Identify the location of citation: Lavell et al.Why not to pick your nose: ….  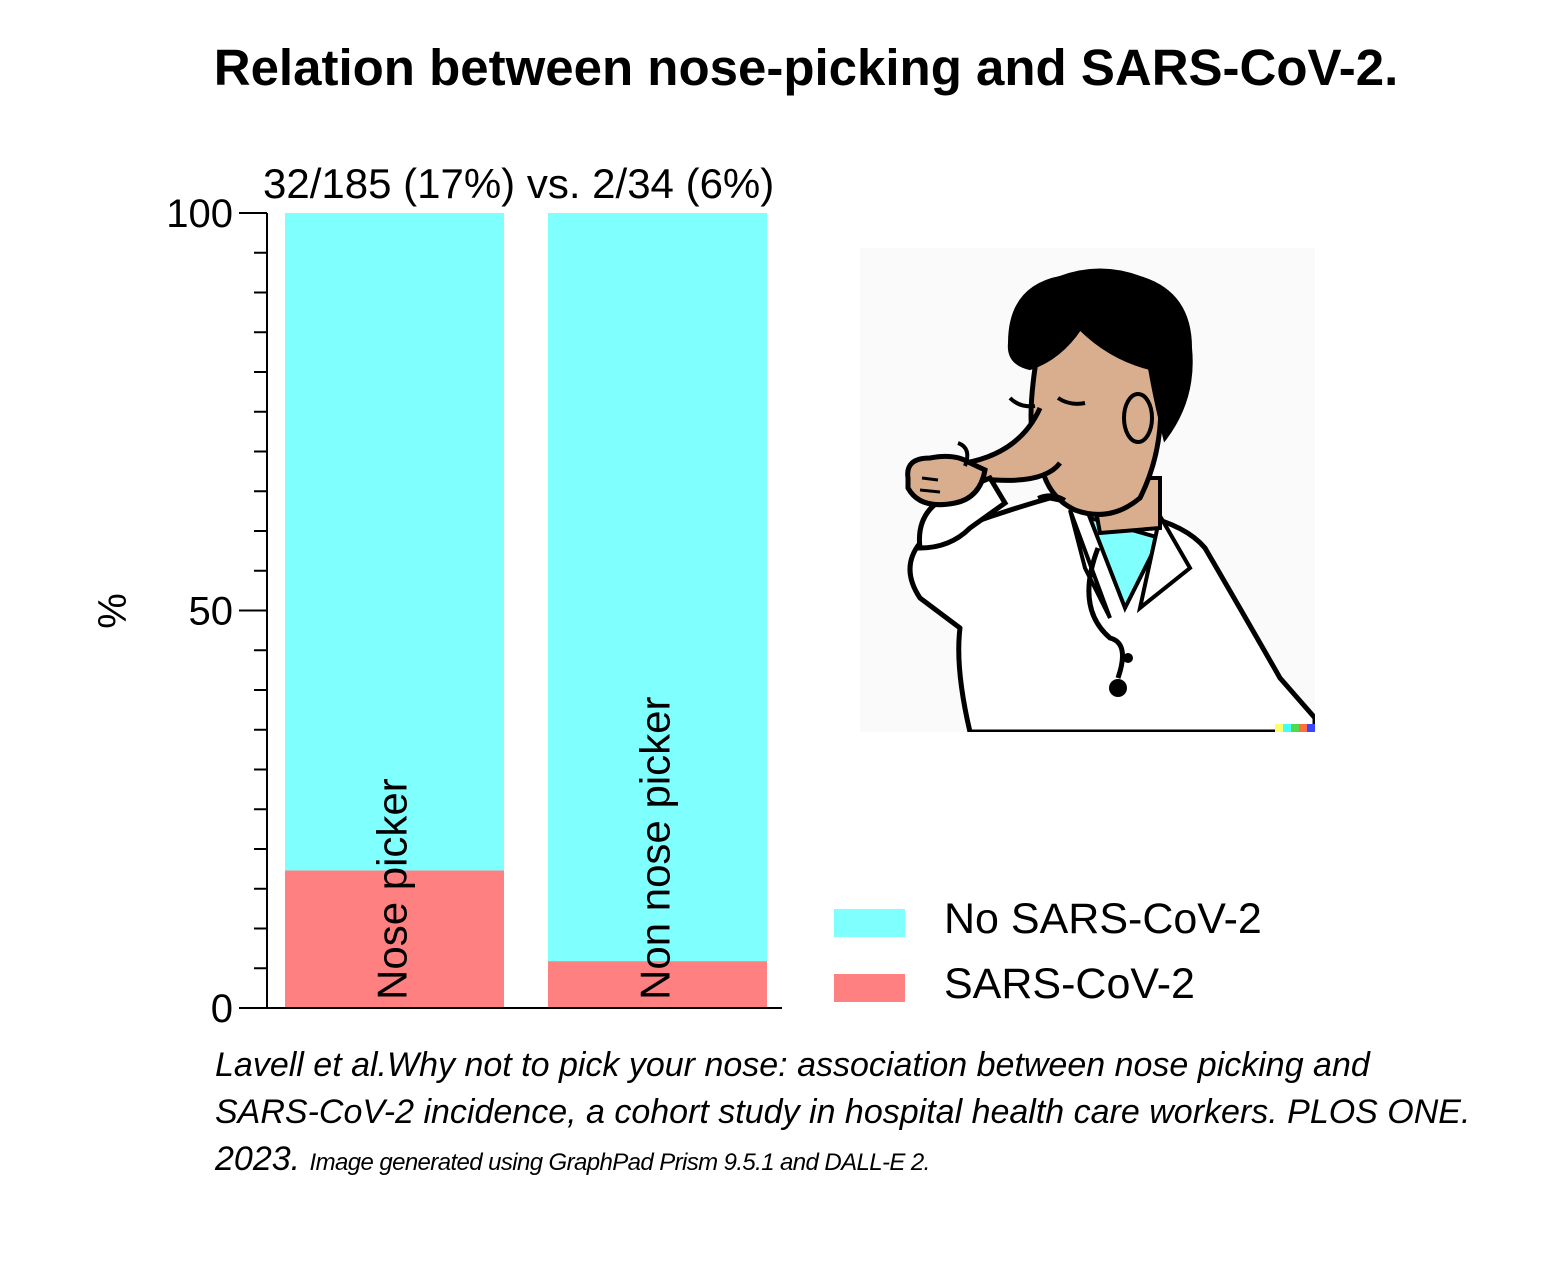
(845, 1114).